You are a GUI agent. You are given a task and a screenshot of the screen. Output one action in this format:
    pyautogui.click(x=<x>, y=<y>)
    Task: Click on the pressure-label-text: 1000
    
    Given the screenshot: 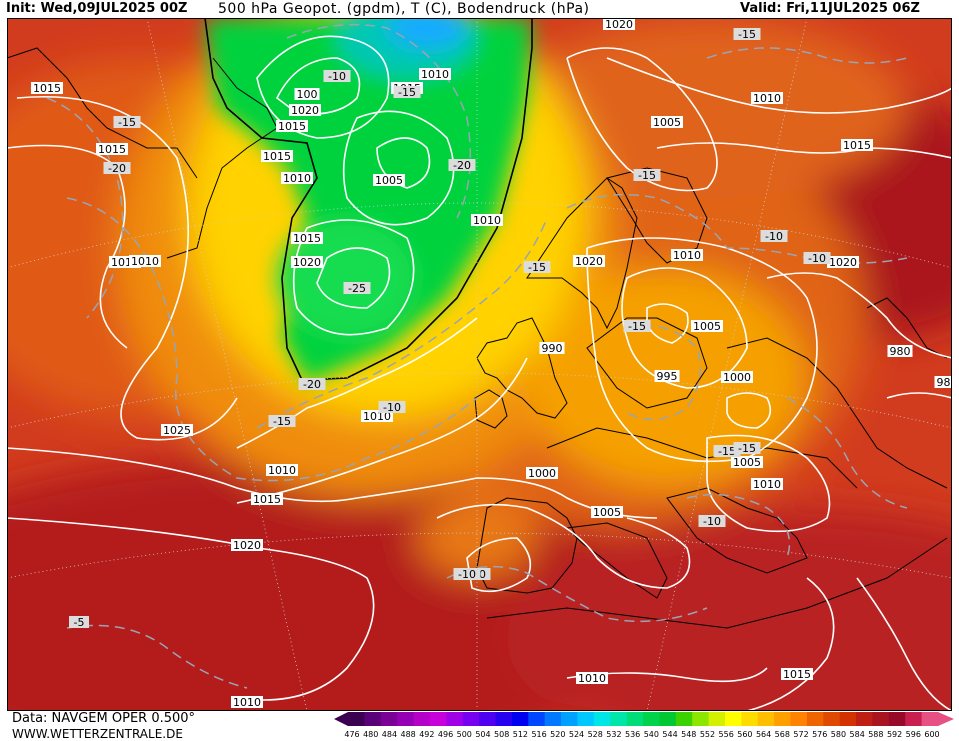 What is the action you would take?
    pyautogui.click(x=542, y=473)
    